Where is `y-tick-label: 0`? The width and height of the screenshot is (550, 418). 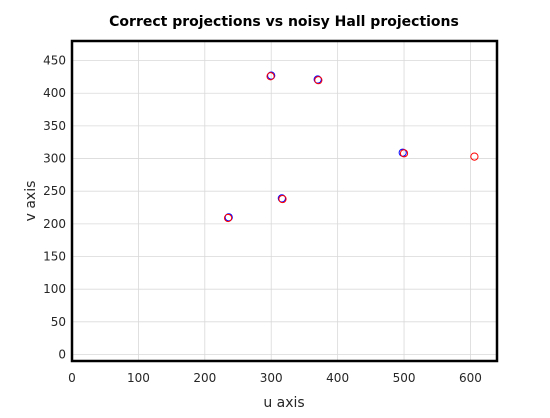 y-tick-label: 0 is located at coordinates (62, 354).